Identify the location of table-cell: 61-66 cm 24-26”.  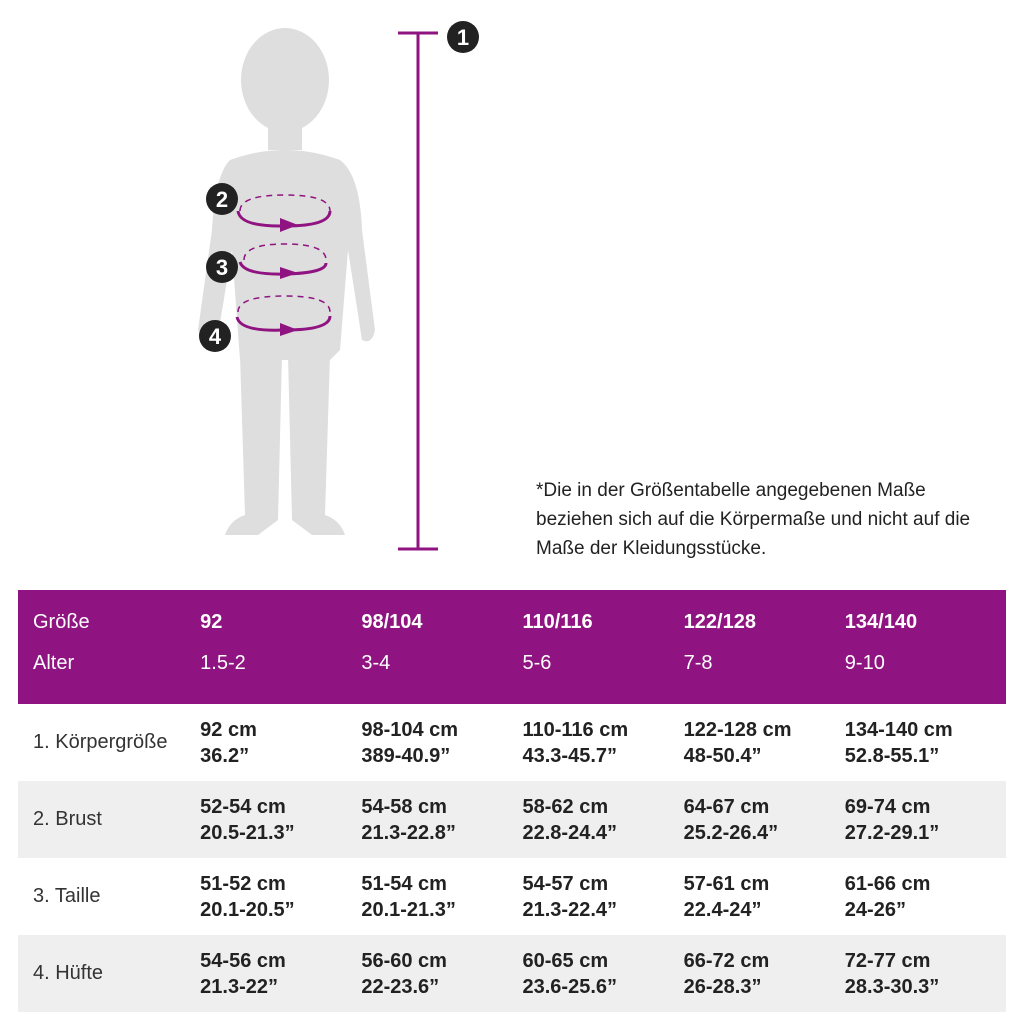
(925, 896).